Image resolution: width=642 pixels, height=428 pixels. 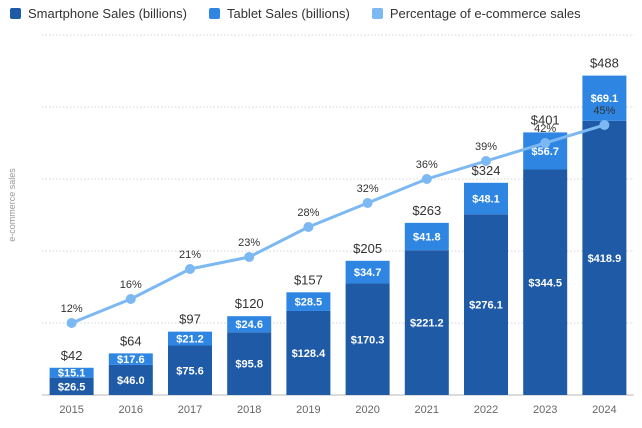 I want to click on ecommerce-point-2024, so click(x=604, y=125).